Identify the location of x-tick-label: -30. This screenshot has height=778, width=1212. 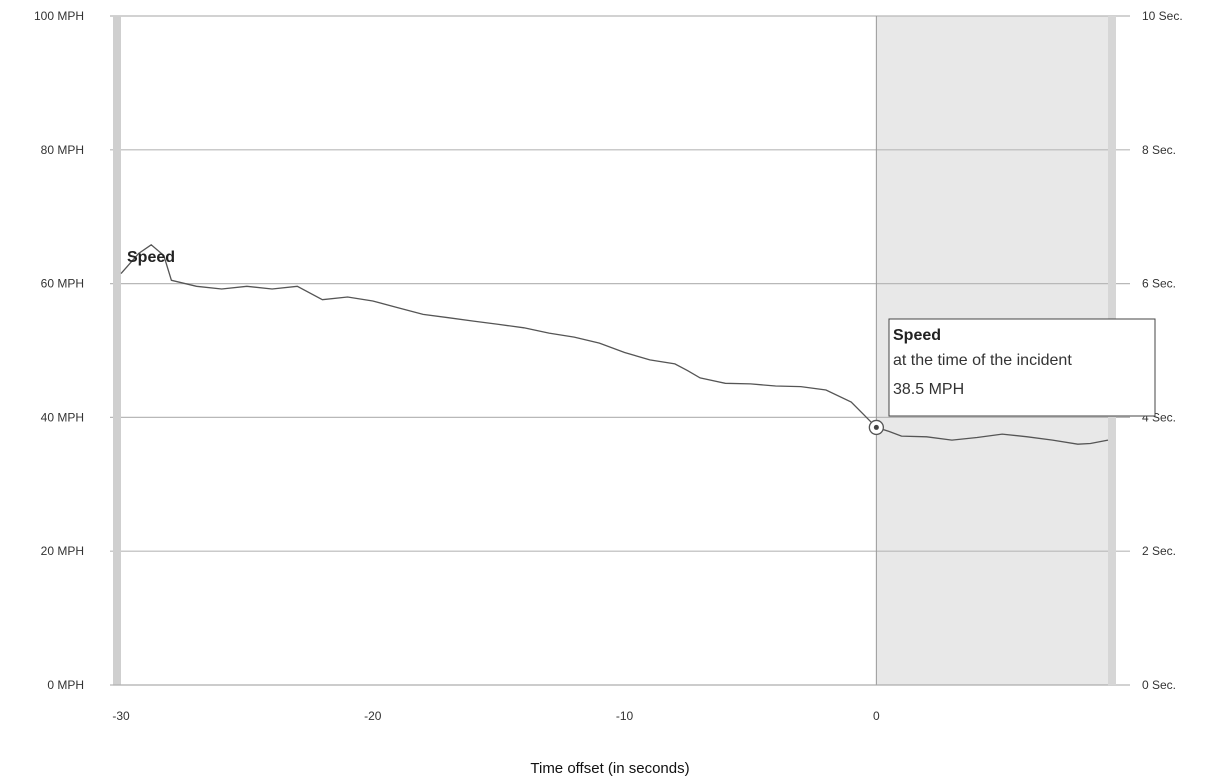
(121, 716).